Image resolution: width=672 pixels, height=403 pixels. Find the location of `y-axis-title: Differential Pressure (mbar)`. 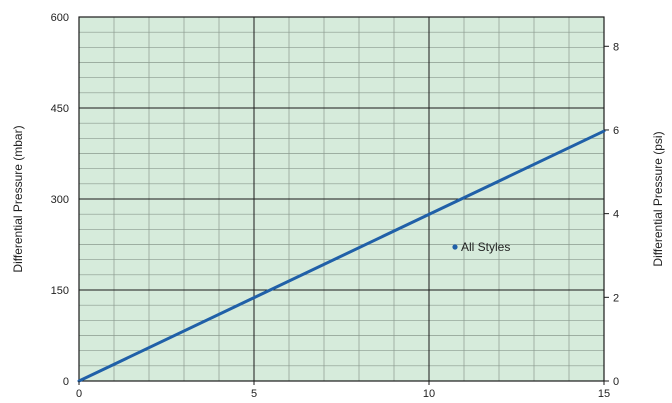

y-axis-title: Differential Pressure (mbar) is located at coordinates (18, 198).